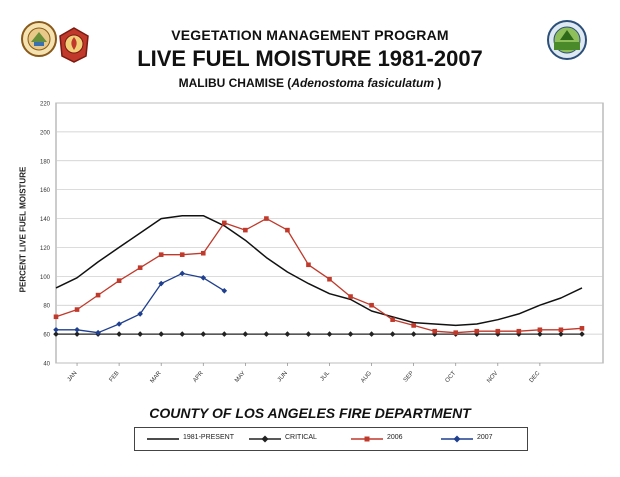 This screenshot has width=620, height=477. I want to click on legend-item-average: 1981-PRESENT, so click(190, 439).